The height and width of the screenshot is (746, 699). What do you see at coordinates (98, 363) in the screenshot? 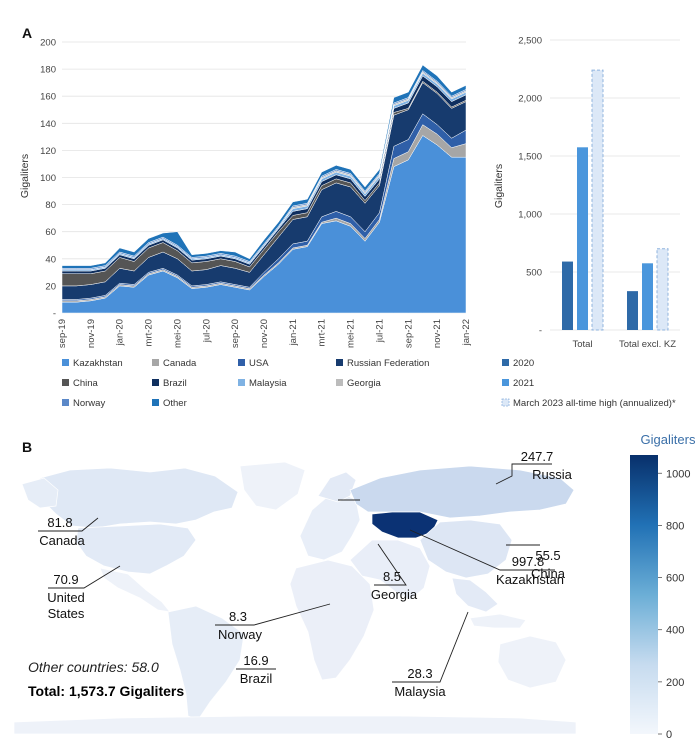
I see `legend-label: Kazakhstan` at bounding box center [98, 363].